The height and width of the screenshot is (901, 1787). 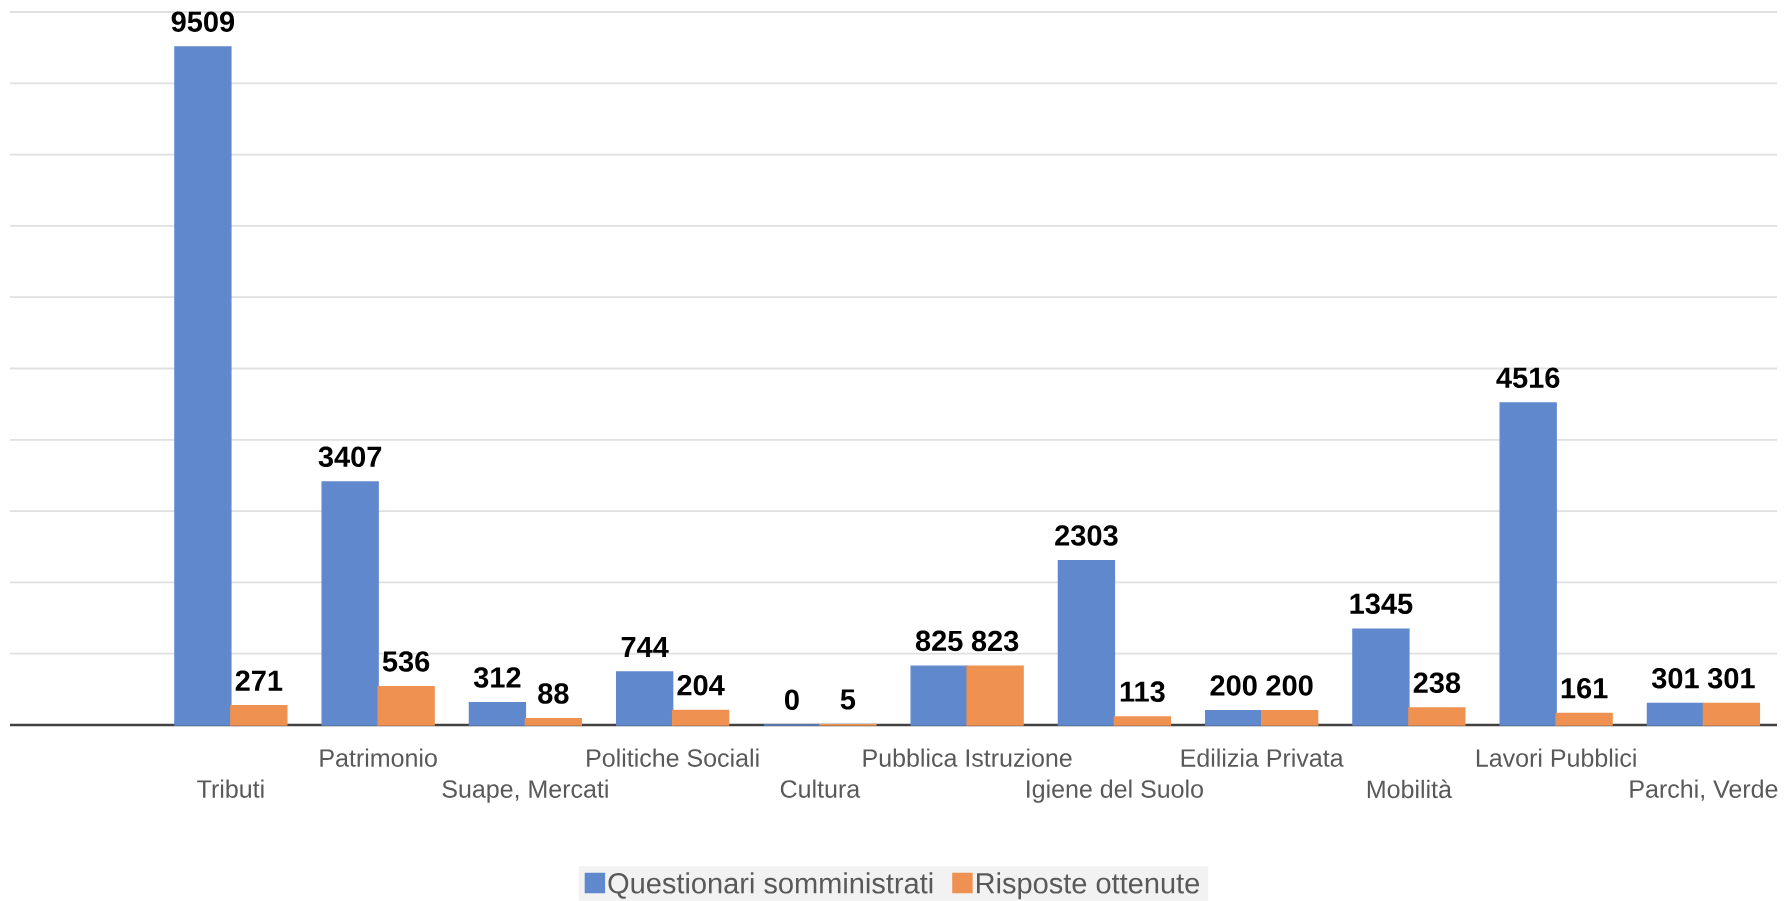 What do you see at coordinates (820, 788) in the screenshot?
I see `x-tick-label: Cultura` at bounding box center [820, 788].